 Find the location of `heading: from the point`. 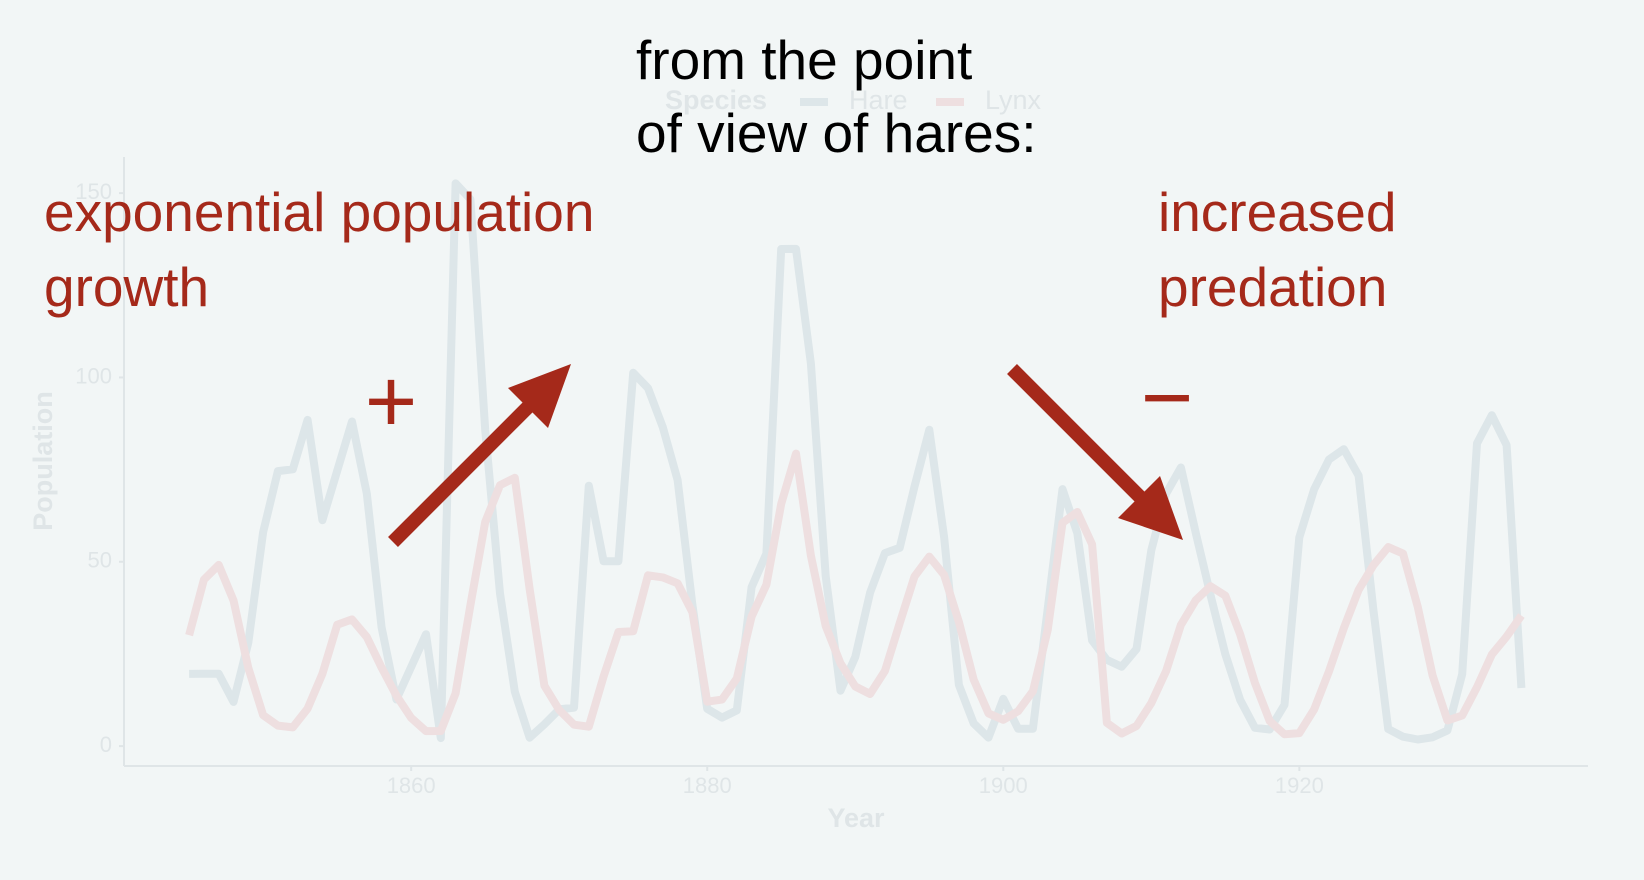

heading: from the point is located at coordinates (804, 60).